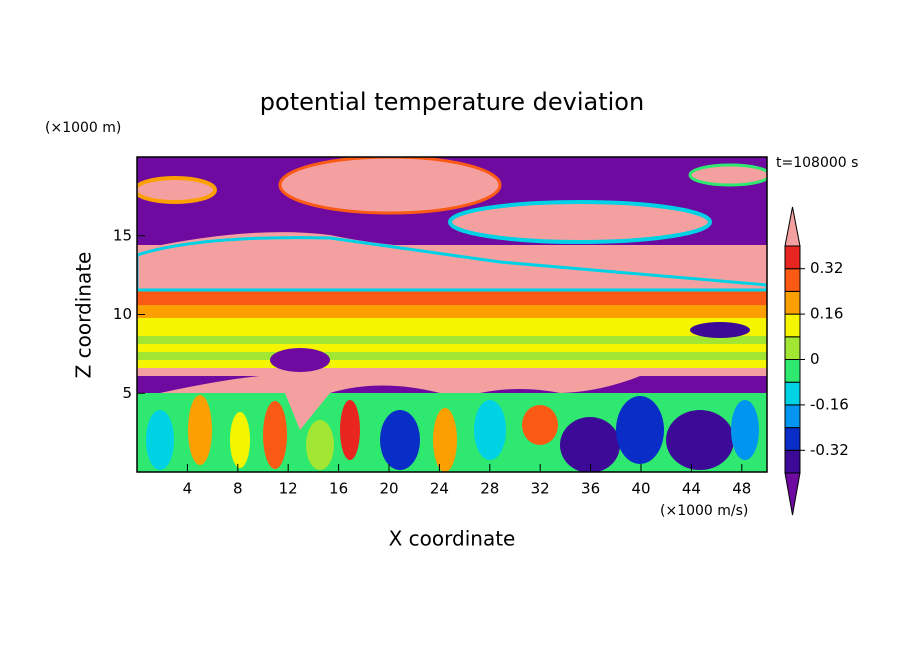 The height and width of the screenshot is (658, 904). Describe the element at coordinates (83, 128) in the screenshot. I see `y-unit: (×1000 m)` at that location.